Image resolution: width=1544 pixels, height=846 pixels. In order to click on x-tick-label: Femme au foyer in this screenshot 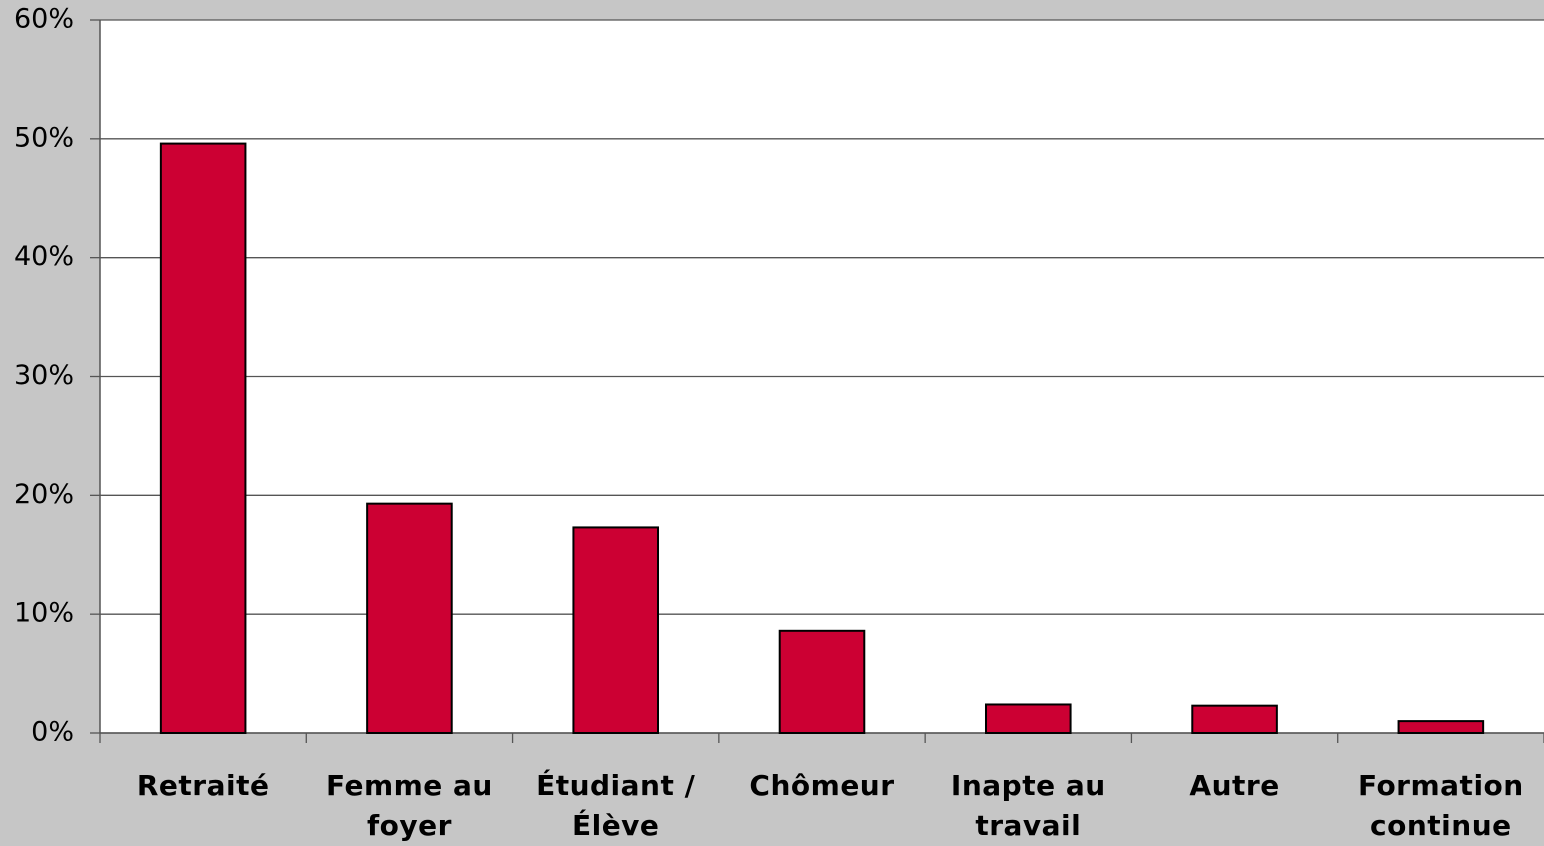, I will do `click(409, 805)`.